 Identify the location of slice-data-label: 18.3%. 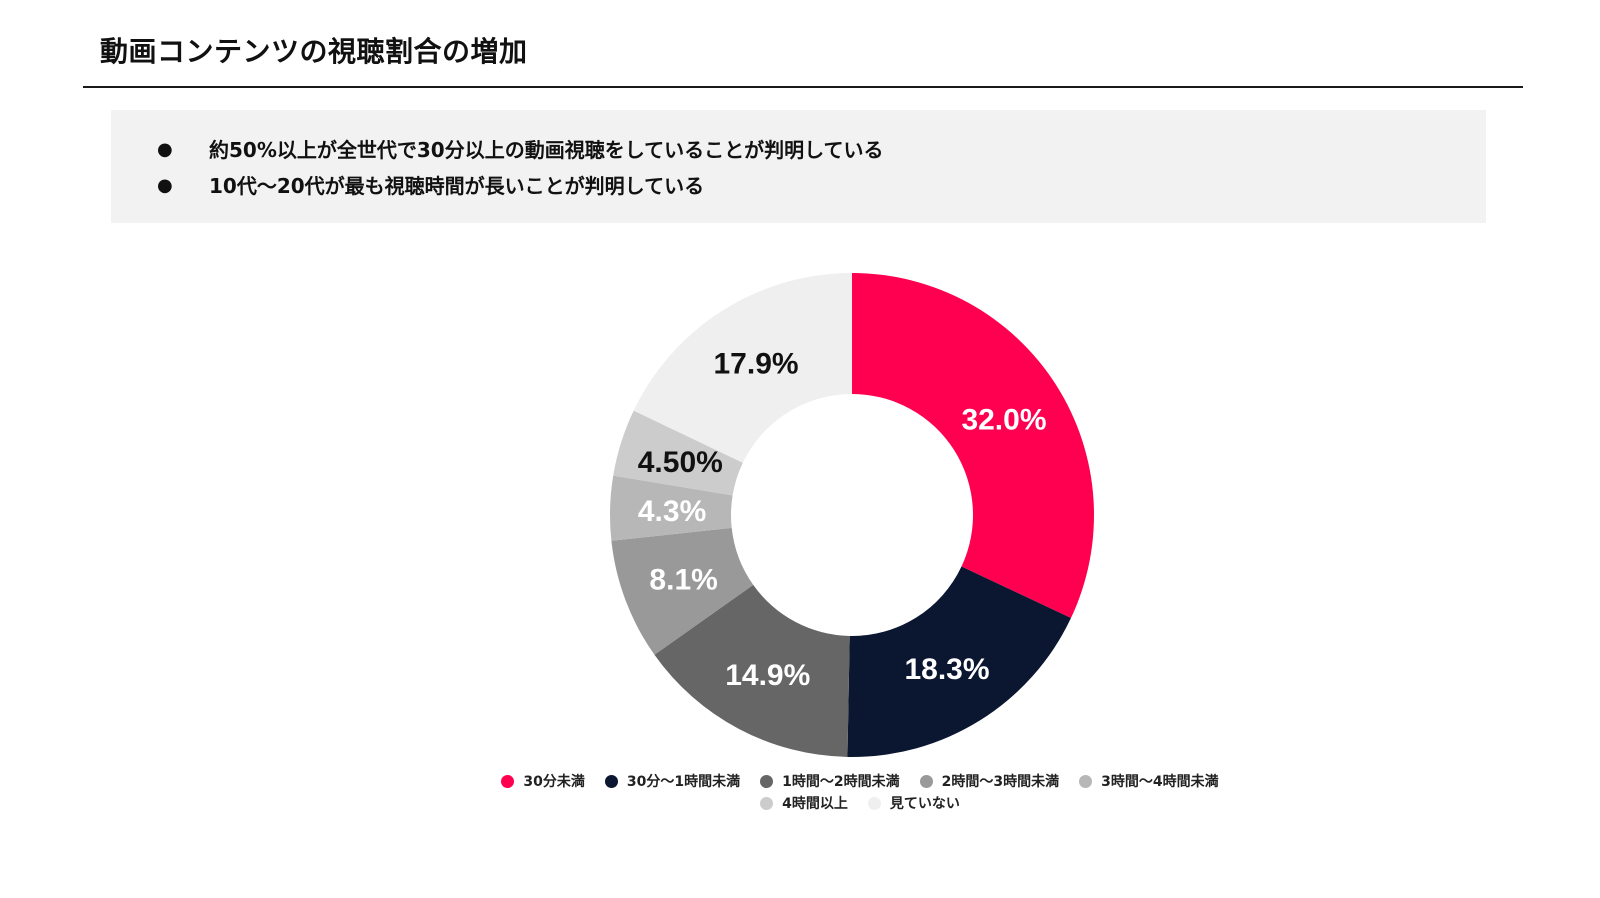
(946, 669).